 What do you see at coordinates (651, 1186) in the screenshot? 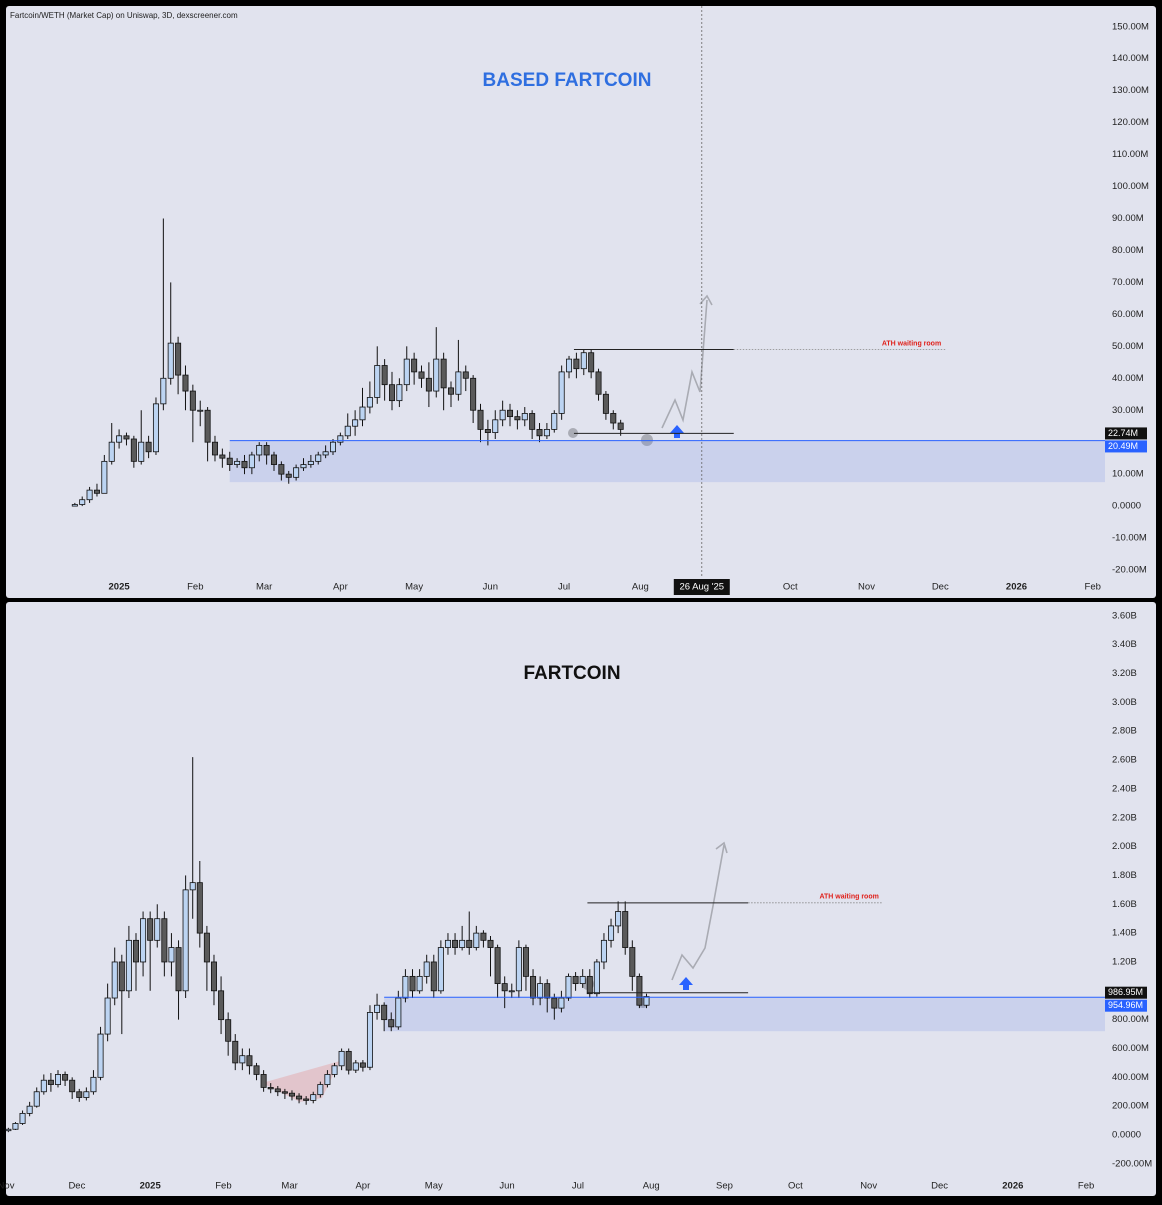
I see `x-tick-label: Aug` at bounding box center [651, 1186].